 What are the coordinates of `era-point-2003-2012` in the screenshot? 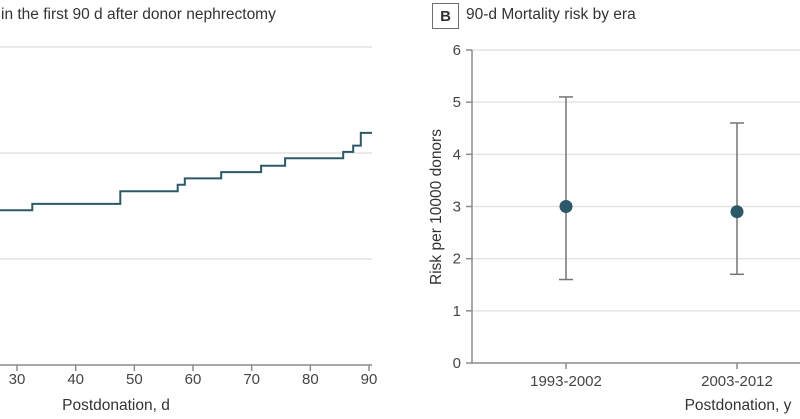 It's located at (737, 212).